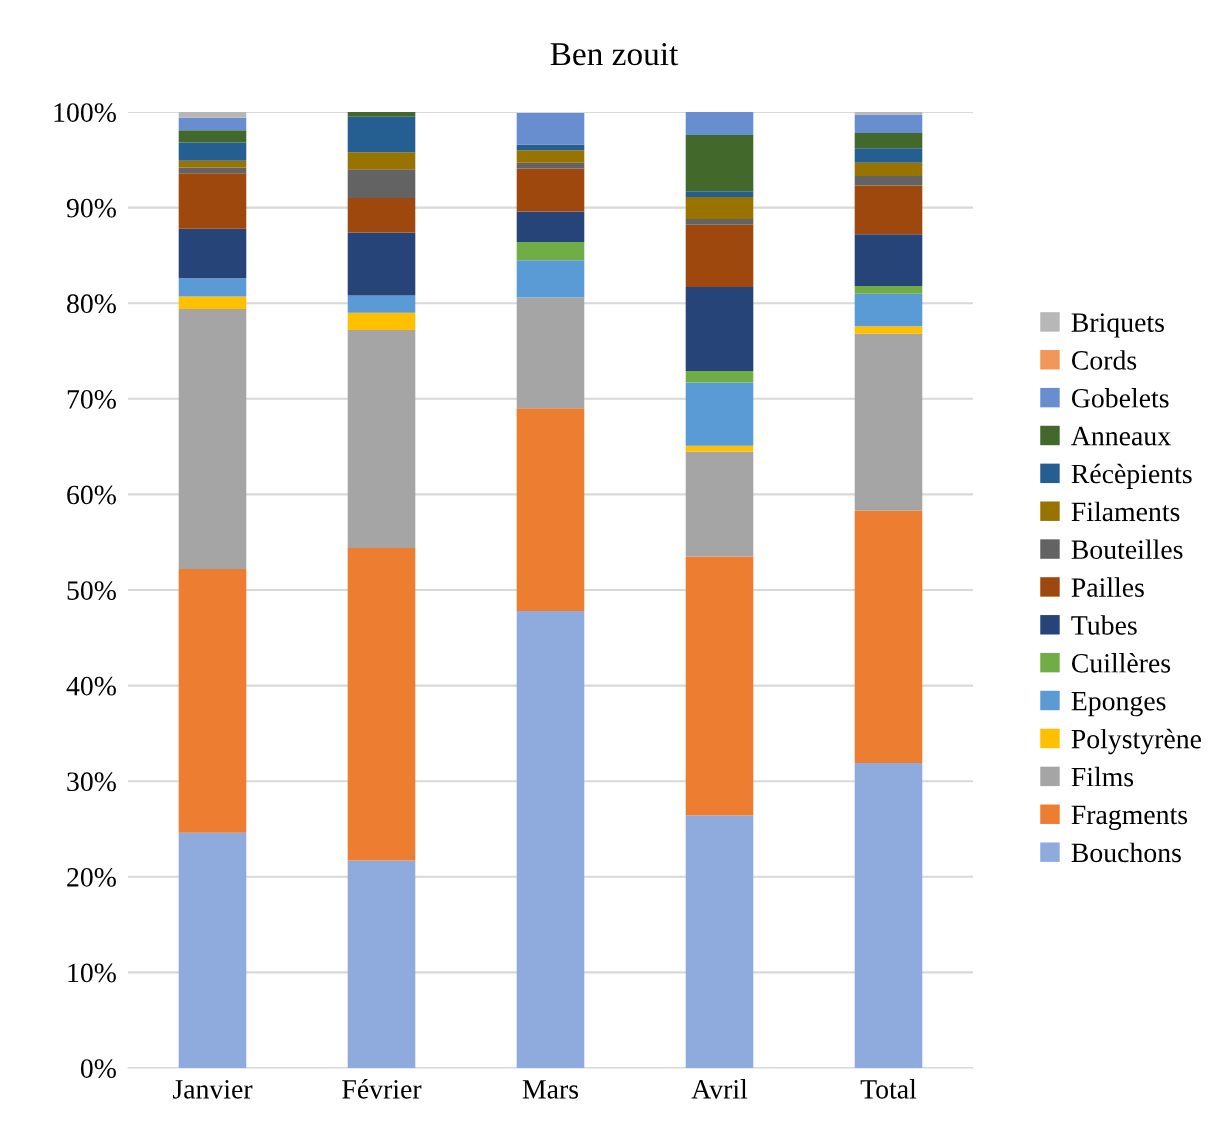 Image resolution: width=1208 pixels, height=1131 pixels. Describe the element at coordinates (1127, 549) in the screenshot. I see `legend-label: Bouteilles` at that location.